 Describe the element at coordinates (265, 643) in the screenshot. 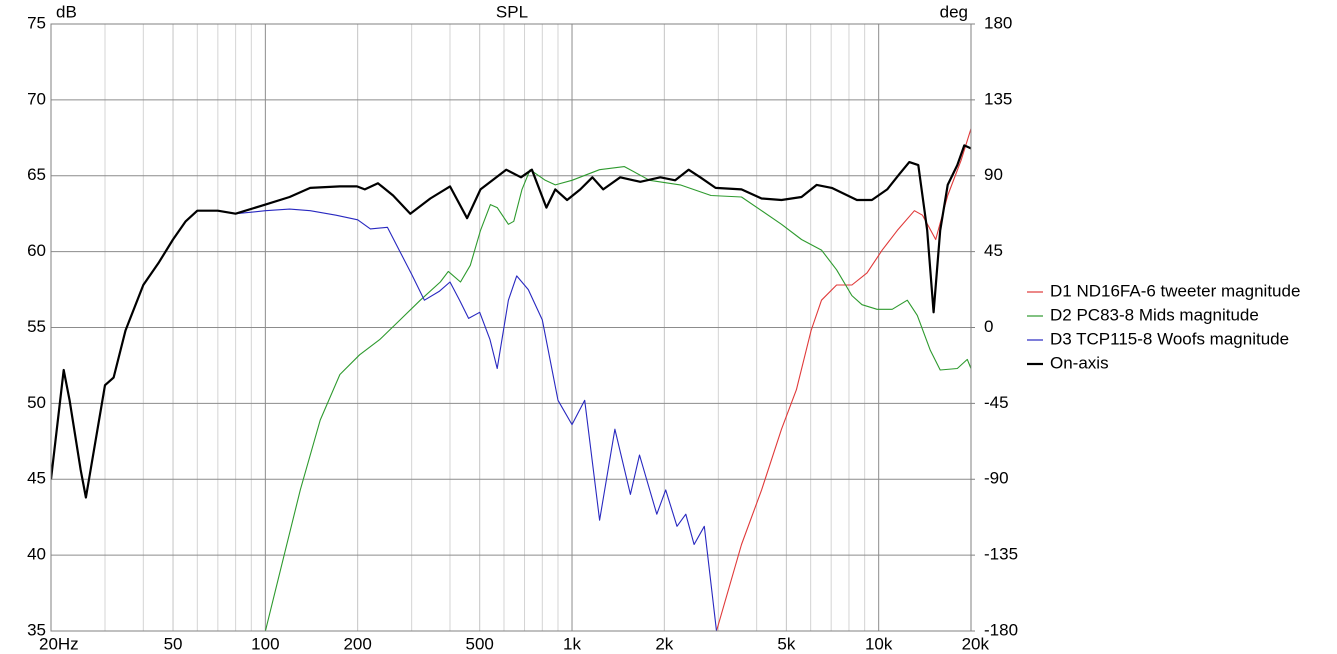

I see `x-tick-label: 100` at that location.